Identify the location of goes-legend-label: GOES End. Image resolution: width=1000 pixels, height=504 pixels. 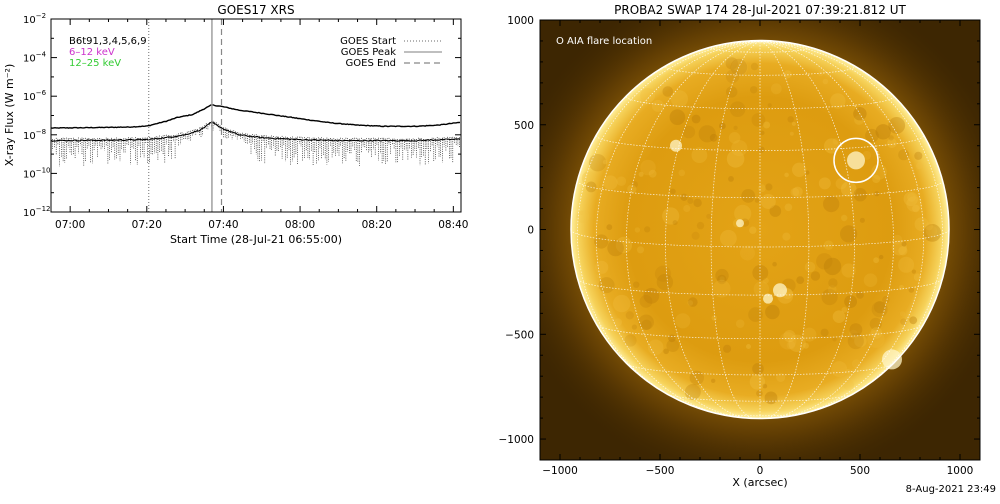
(371, 63).